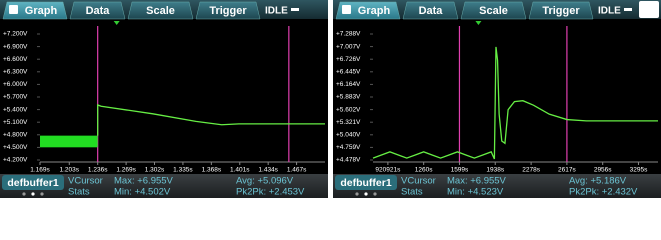  Describe the element at coordinates (15, 59) in the screenshot. I see `y-tick-label: +6.600V` at that location.